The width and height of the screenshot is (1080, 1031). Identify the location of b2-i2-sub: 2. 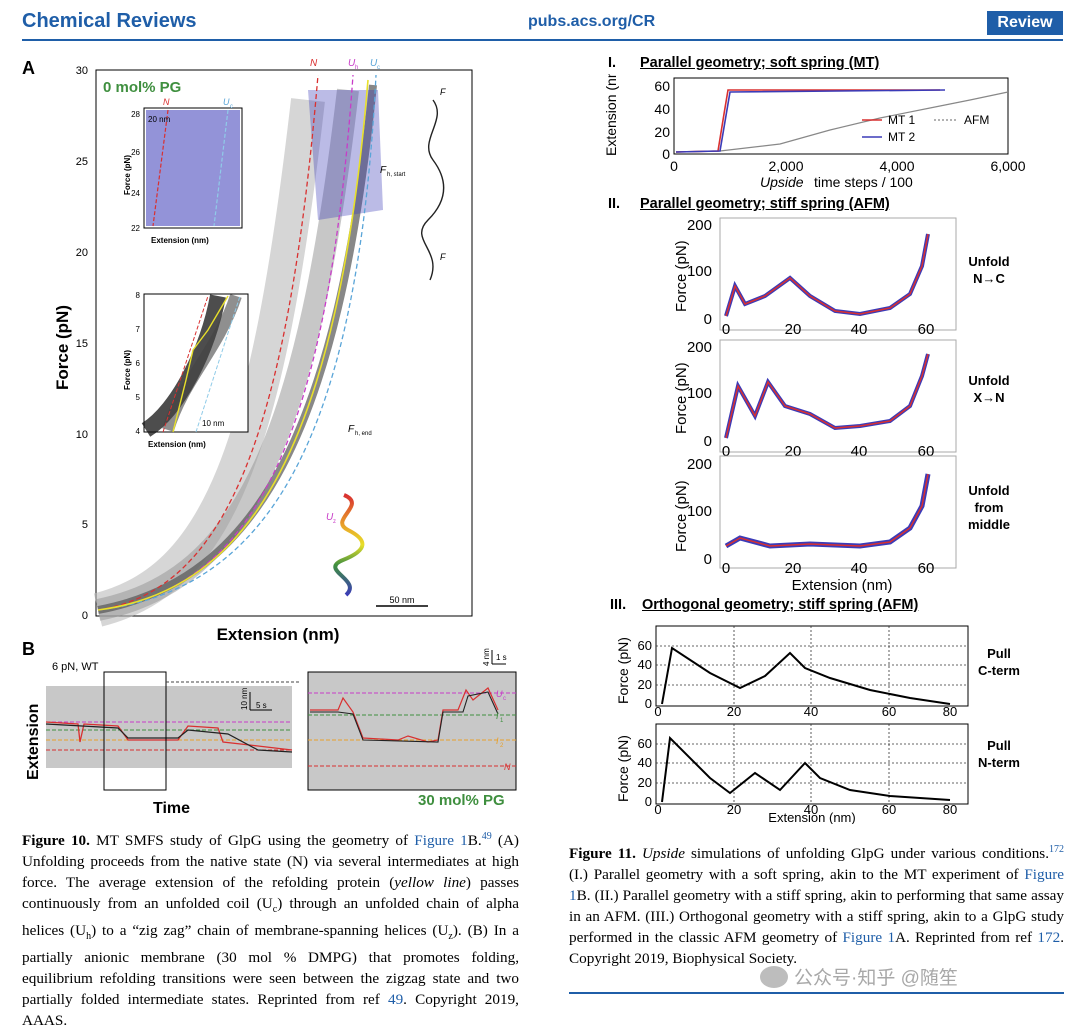
(502, 746).